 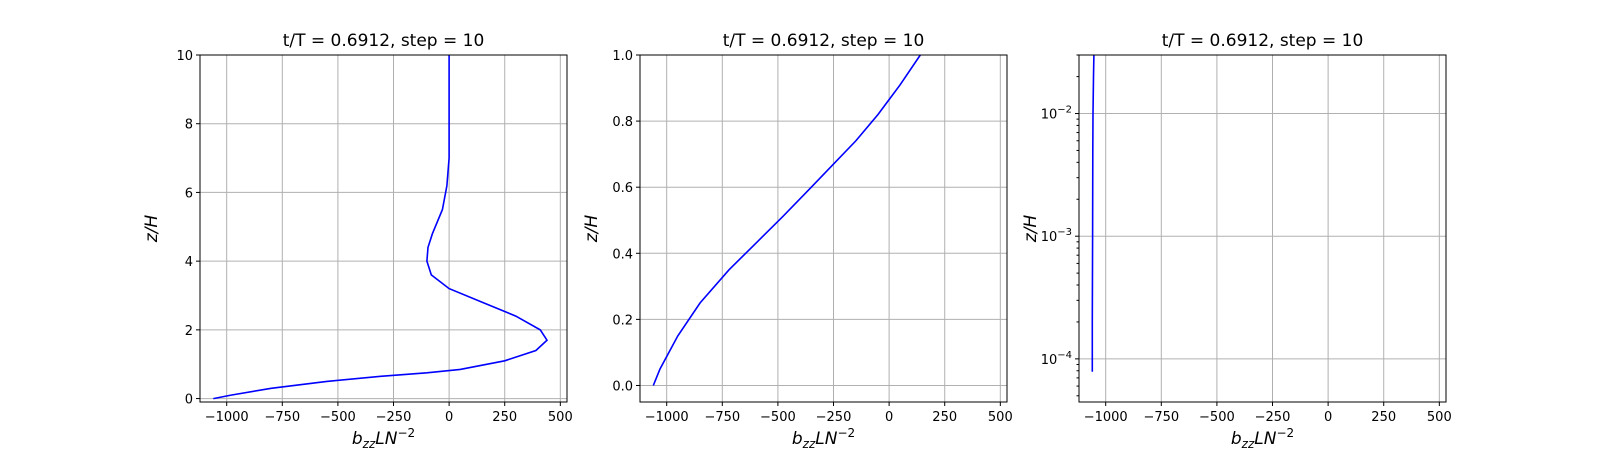 I want to click on y-tick-label: 10, so click(x=184, y=56).